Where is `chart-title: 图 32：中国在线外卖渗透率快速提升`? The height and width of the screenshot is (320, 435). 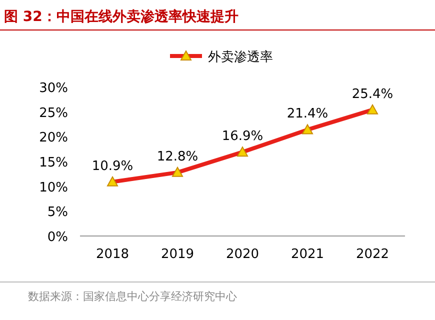
chart-title: 图 32：中国在线外卖渗透率快速提升 is located at coordinates (121, 16).